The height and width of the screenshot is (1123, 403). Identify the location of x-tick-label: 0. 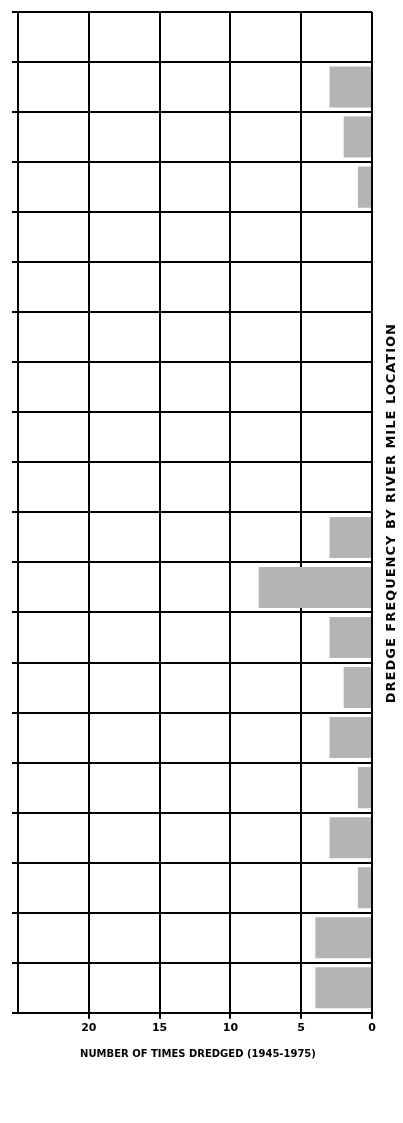
(372, 1028).